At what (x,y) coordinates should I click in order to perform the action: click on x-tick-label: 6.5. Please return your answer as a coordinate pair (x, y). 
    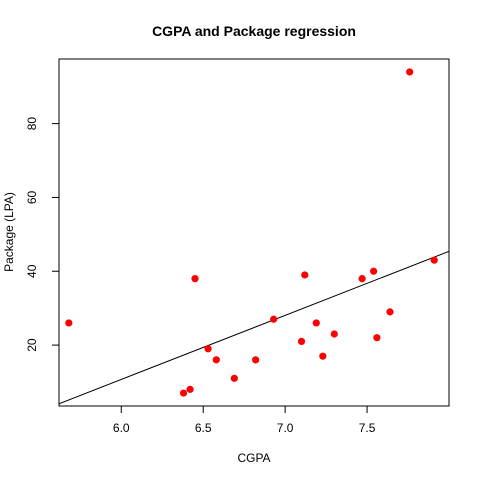
    Looking at the image, I should click on (203, 428).